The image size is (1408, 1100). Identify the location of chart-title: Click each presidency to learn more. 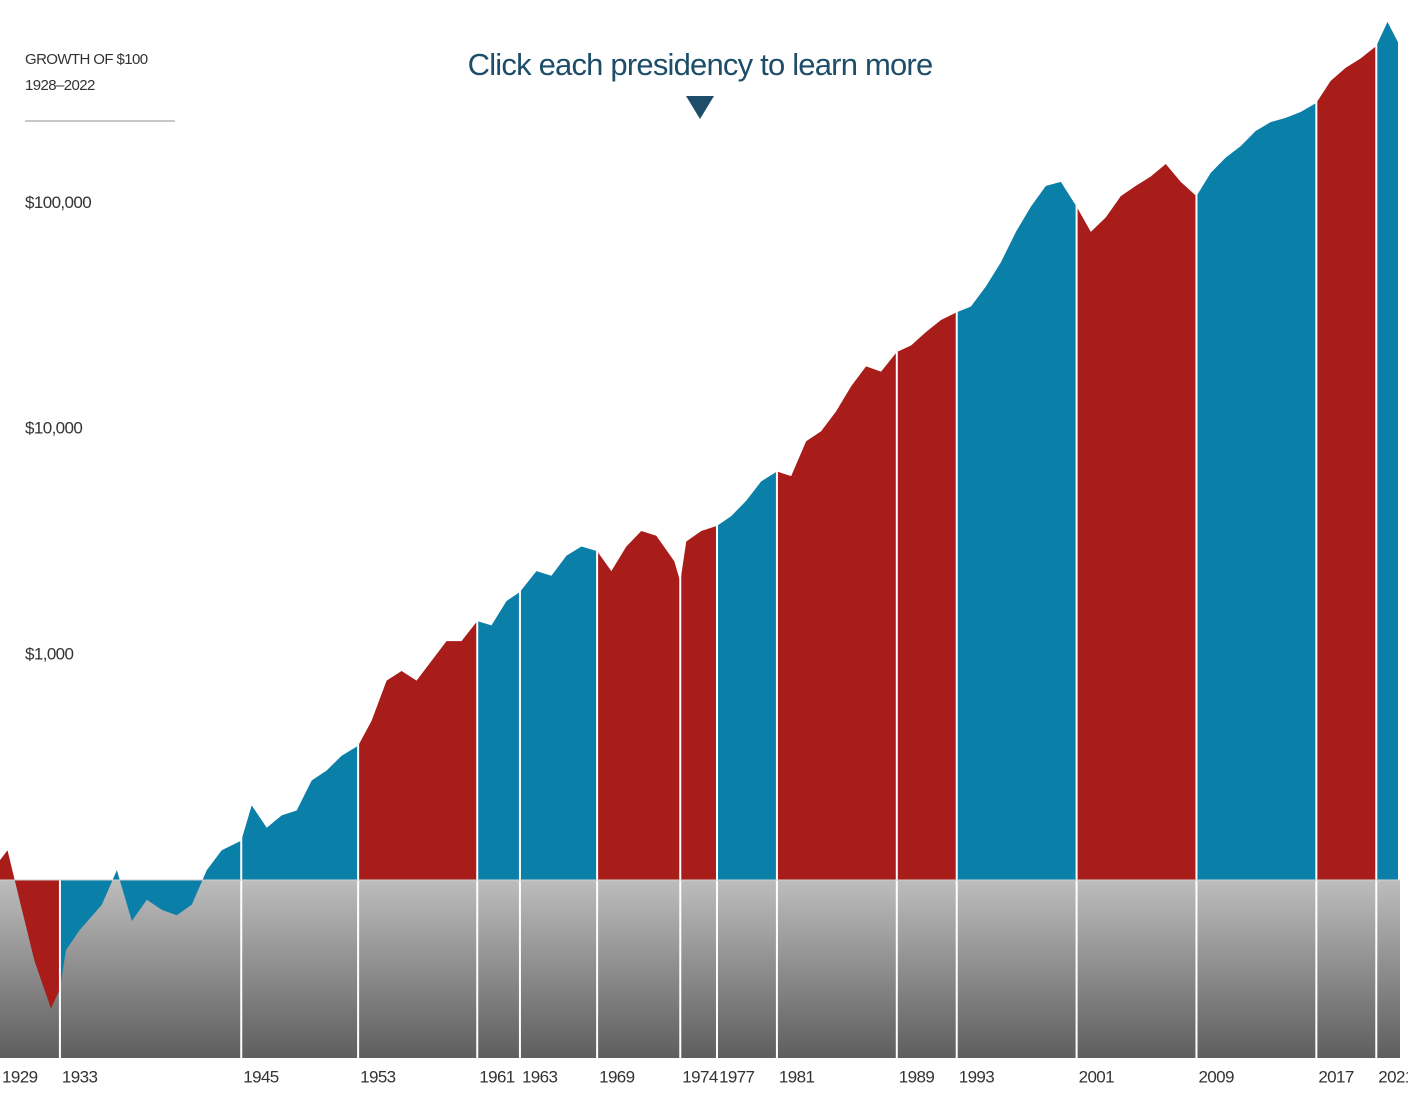
(700, 64).